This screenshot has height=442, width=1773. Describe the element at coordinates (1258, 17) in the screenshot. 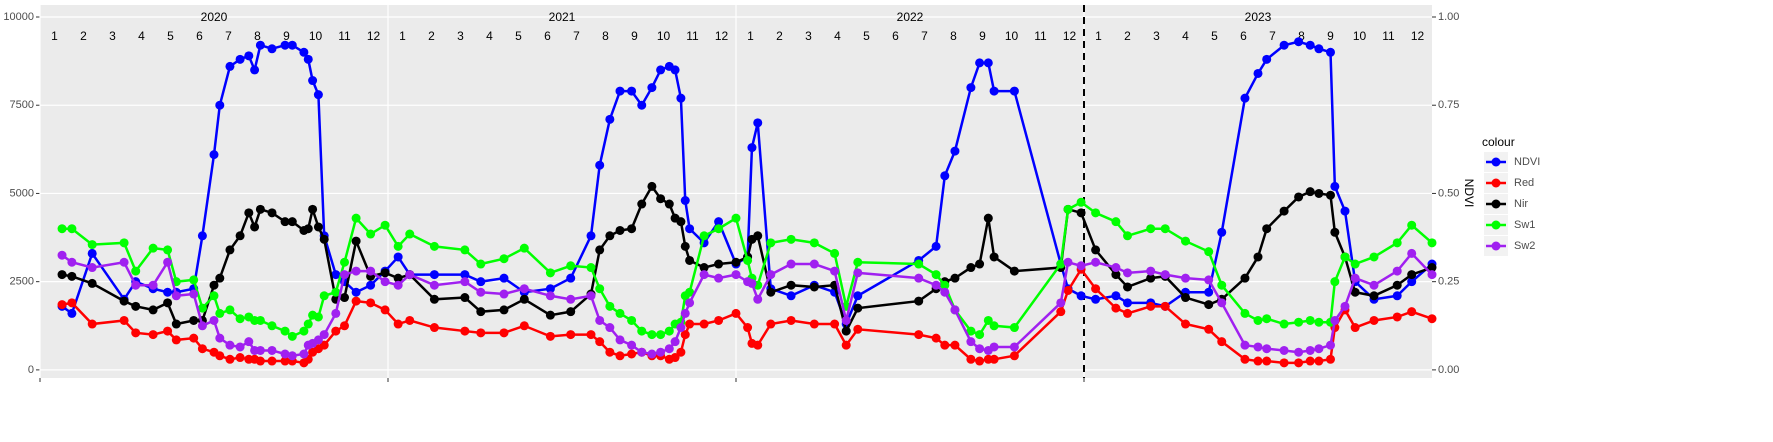

I see `year-label: 2023` at that location.